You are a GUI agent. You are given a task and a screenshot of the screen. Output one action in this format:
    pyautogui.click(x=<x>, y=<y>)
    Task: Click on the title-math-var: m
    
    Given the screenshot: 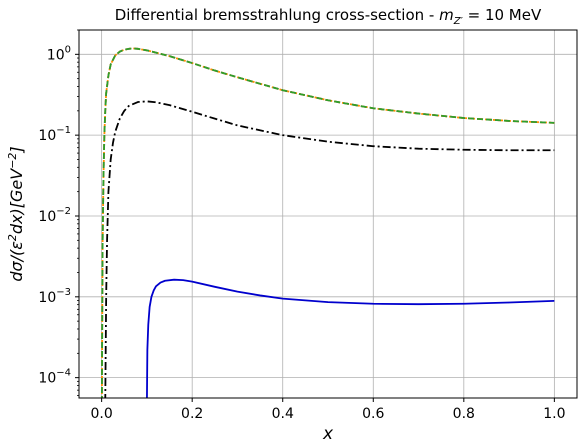 What is the action you would take?
    pyautogui.click(x=446, y=15)
    